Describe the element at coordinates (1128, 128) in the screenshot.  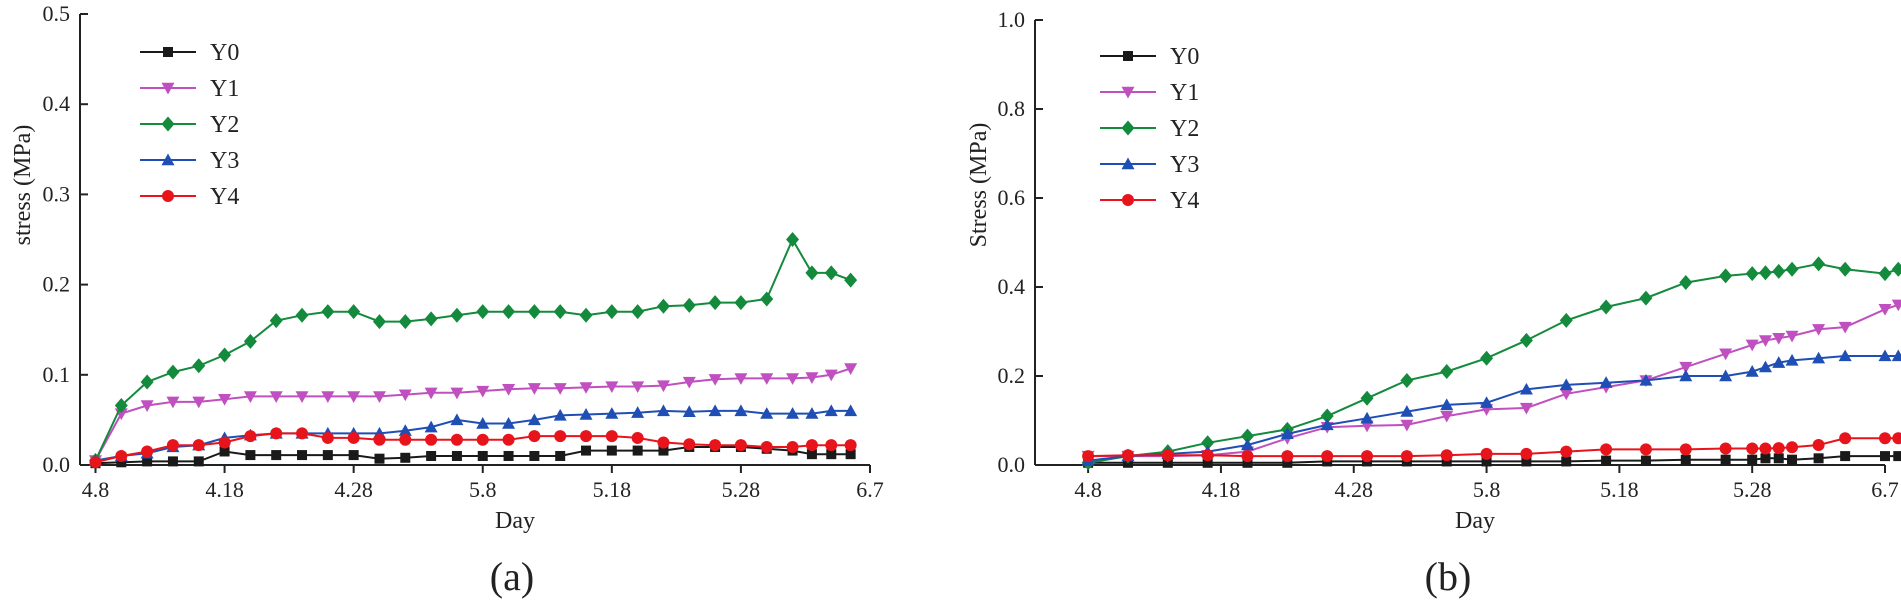
I see `chart-b-legend-marker-y2` at that location.